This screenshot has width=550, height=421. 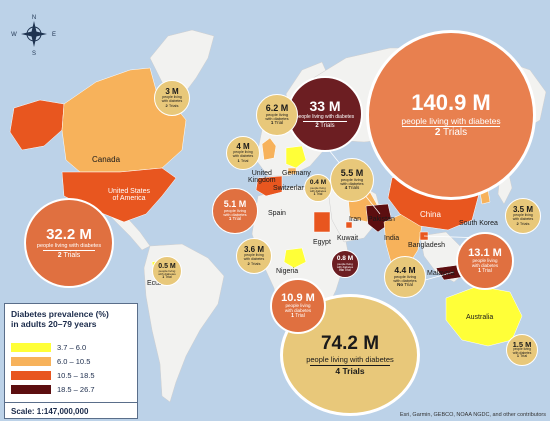 What do you see at coordinates (325, 105) in the screenshot?
I see `bubble-value: 33 M` at bounding box center [325, 105].